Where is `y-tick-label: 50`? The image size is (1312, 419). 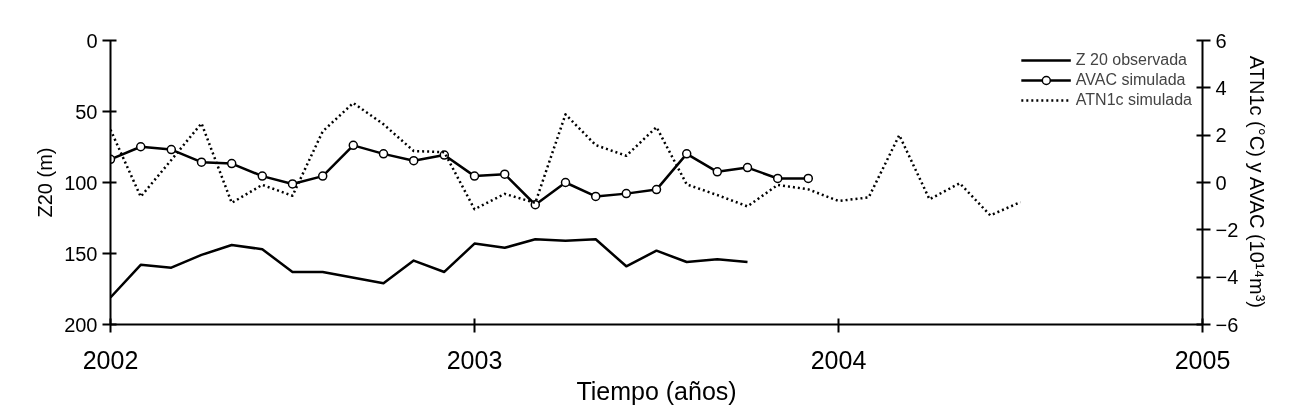
y-tick-label: 50 is located at coordinates (86, 111).